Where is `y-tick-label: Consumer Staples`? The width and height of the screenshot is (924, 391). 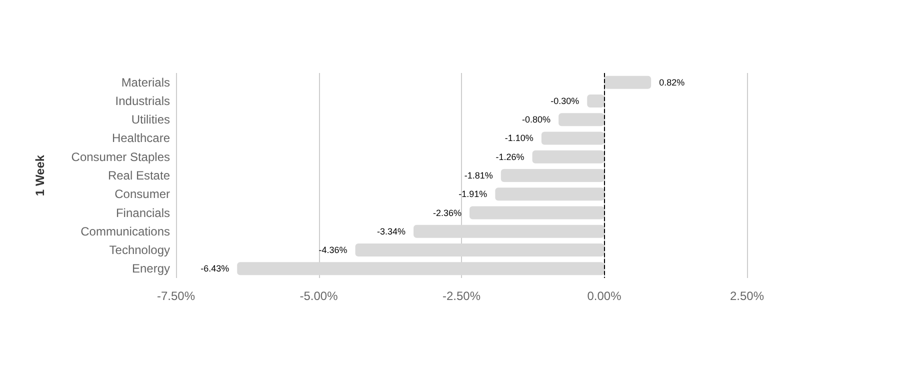 y-tick-label: Consumer Staples is located at coordinates (120, 157).